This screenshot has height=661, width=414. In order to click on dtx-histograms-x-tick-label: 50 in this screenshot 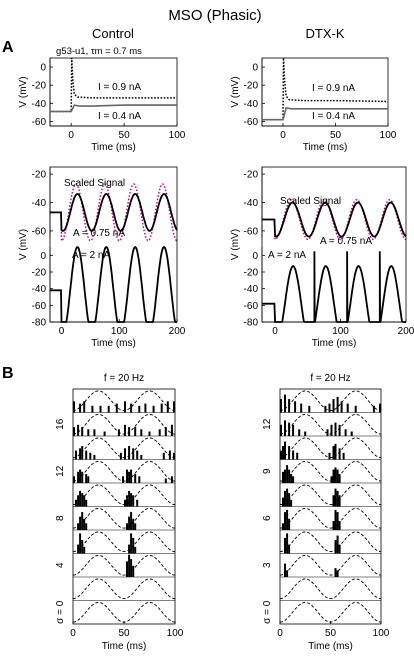, I will do `click(331, 633)`.